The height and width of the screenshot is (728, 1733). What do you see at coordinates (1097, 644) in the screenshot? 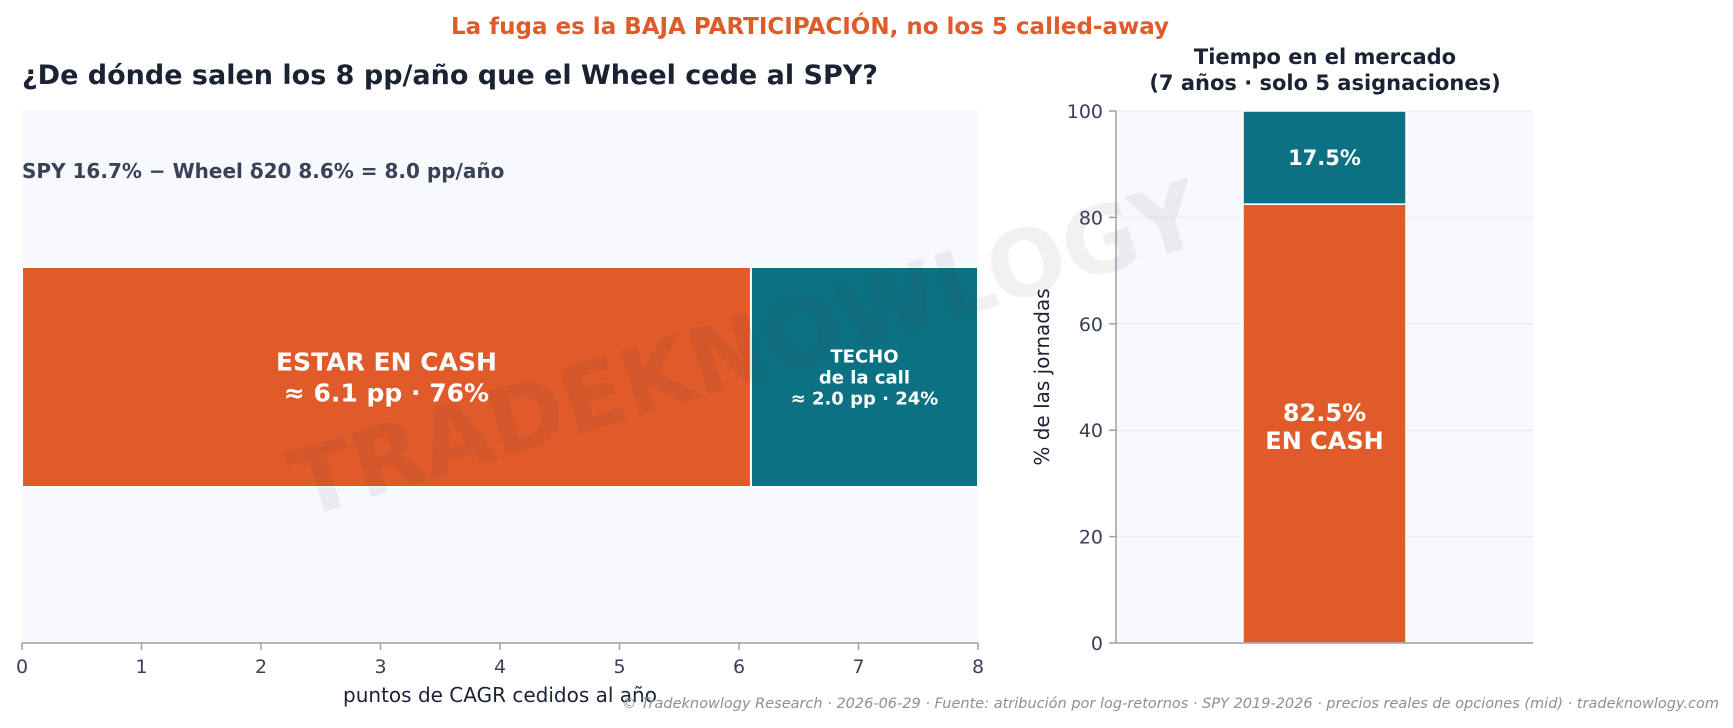
I see `y-tick-label: 0` at bounding box center [1097, 644].